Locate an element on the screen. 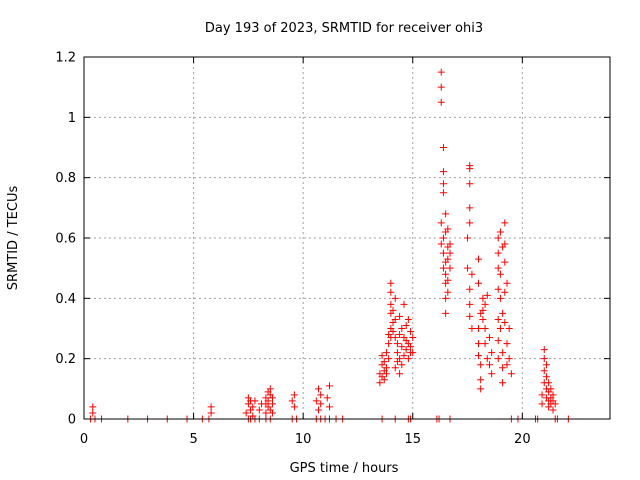  y-tick-label: 1.2 is located at coordinates (65, 58).